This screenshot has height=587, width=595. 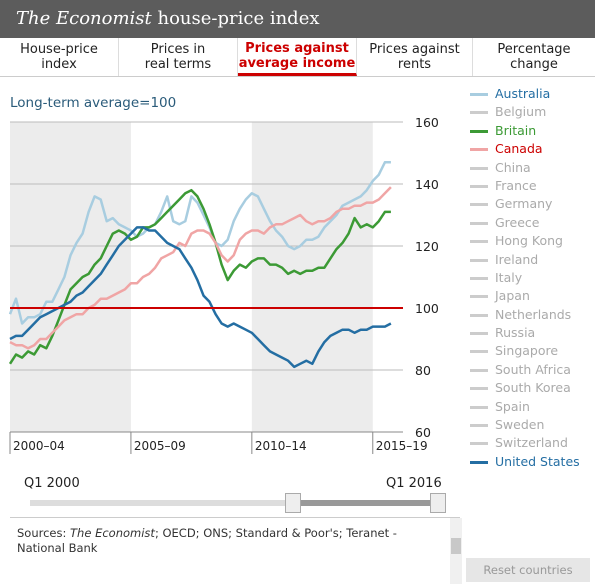 I want to click on legend-label: South Korea, so click(x=533, y=388).